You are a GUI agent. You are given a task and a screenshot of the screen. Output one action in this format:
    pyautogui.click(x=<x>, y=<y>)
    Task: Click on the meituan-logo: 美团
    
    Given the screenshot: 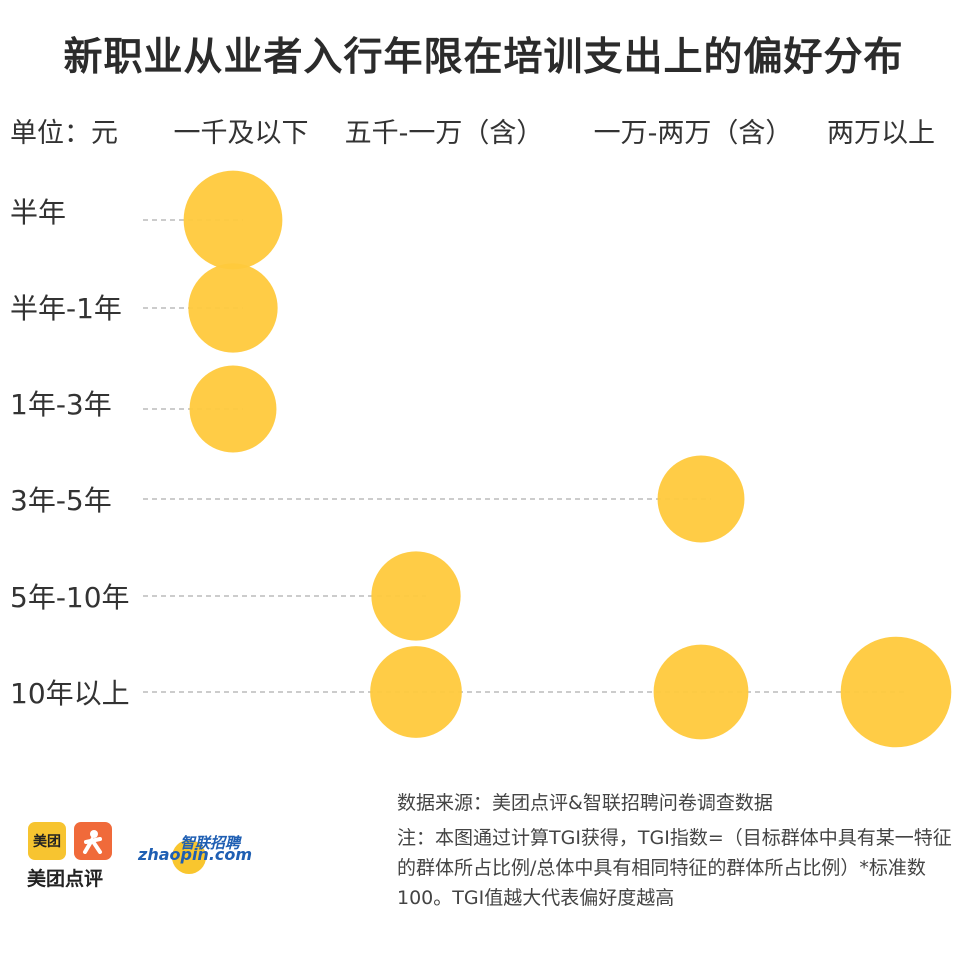 What is the action you would take?
    pyautogui.click(x=47, y=841)
    